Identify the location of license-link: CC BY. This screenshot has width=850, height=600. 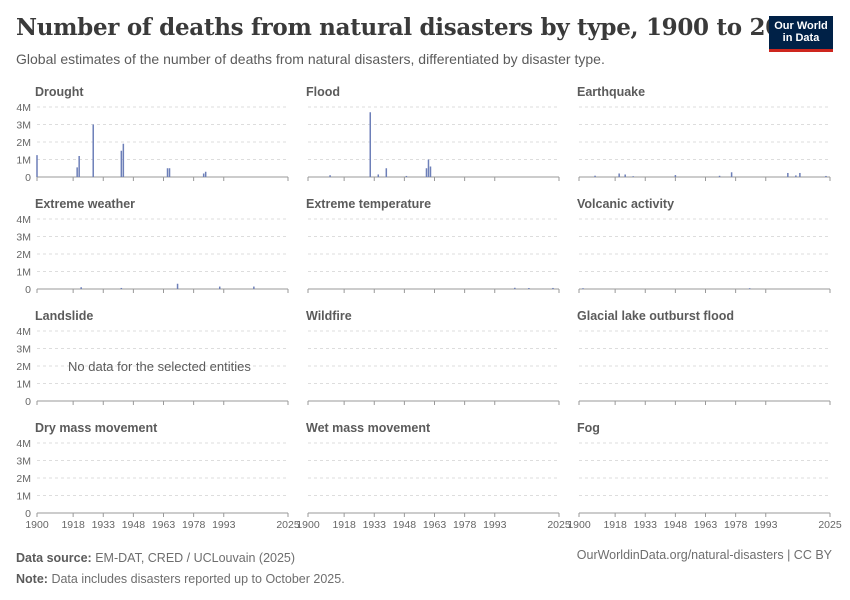
(812, 555).